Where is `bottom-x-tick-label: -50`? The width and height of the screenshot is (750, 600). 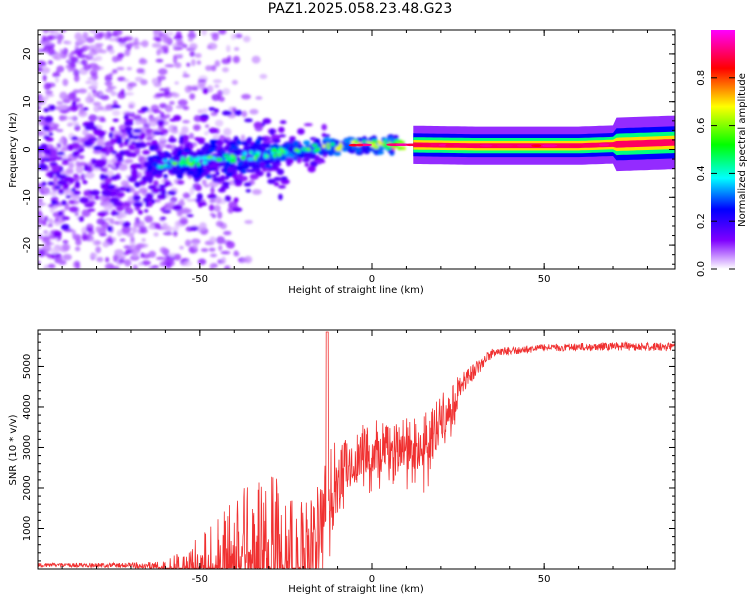 bottom-x-tick-label: -50 is located at coordinates (200, 579).